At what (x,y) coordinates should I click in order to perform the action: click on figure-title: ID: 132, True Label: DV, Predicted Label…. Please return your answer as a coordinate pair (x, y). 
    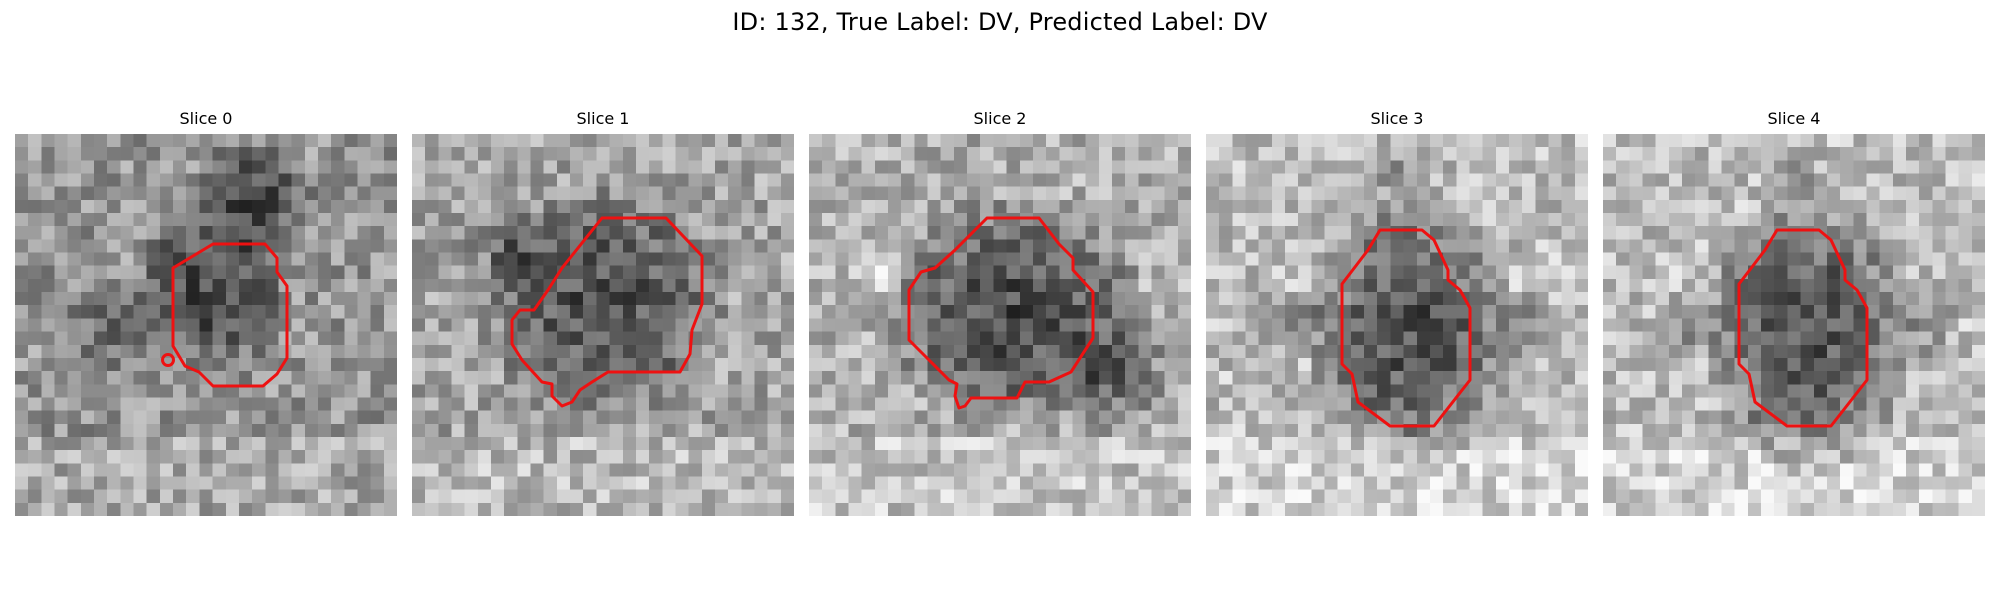
    Looking at the image, I should click on (1000, 22).